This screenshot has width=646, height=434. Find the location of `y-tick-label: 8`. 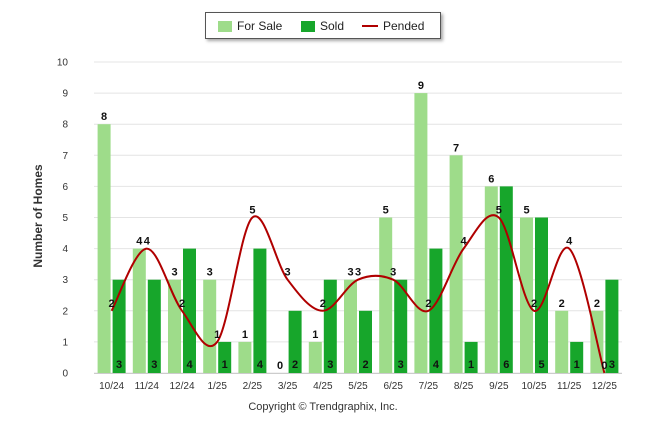

y-tick-label: 8 is located at coordinates (65, 125).